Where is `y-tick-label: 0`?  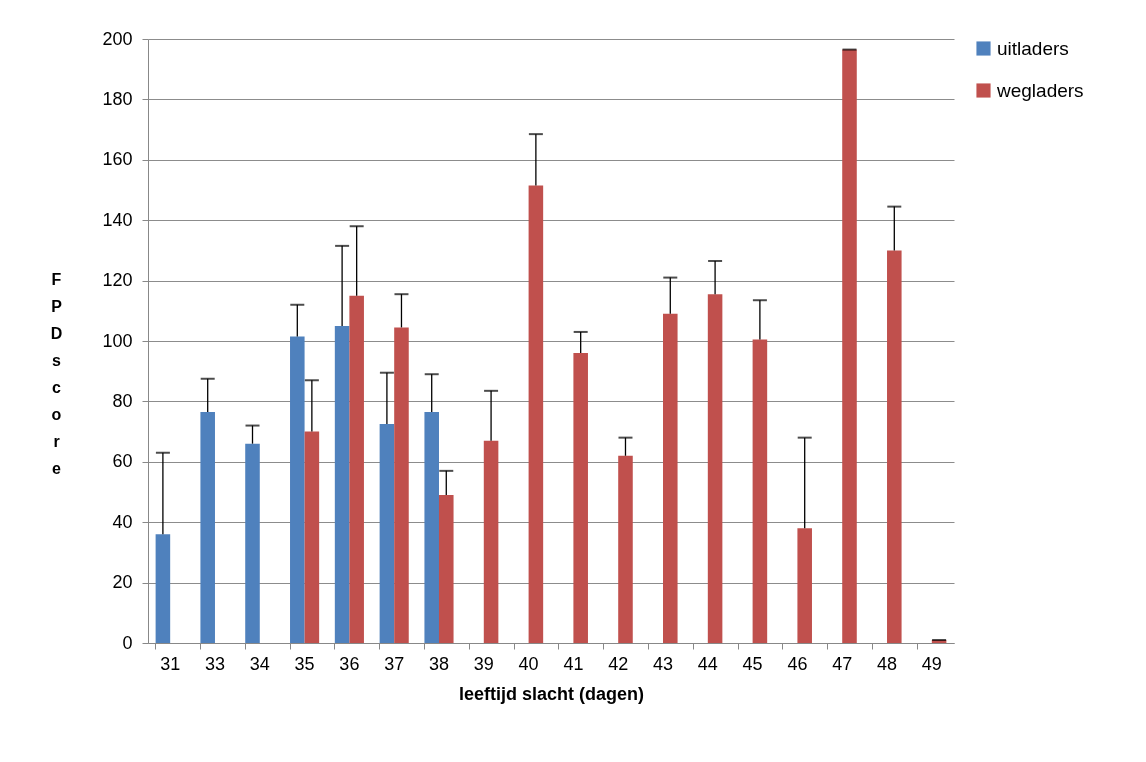
y-tick-label: 0 is located at coordinates (127, 642).